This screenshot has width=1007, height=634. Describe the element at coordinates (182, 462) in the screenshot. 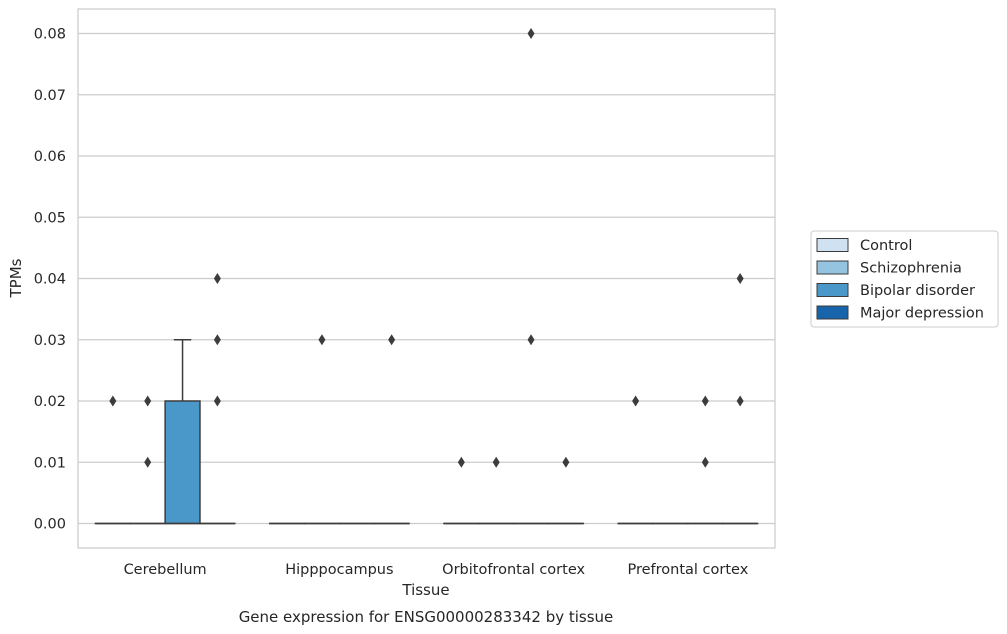

I see `box-body` at that location.